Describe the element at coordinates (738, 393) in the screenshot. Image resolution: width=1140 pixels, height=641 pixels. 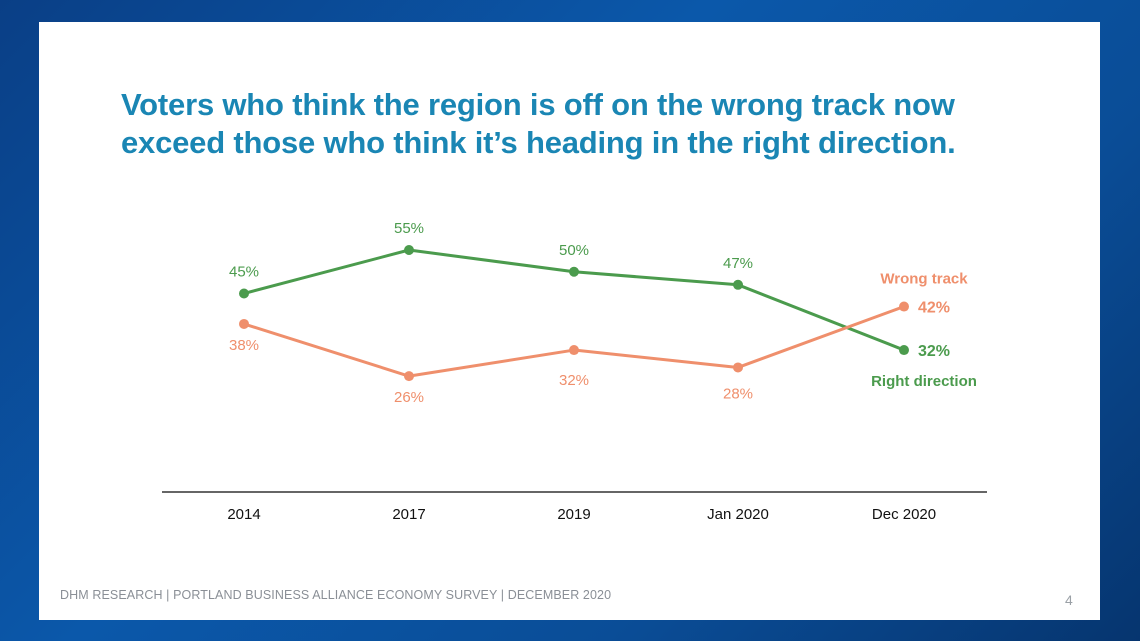
I see `data-label-wrong-track-4: 28%` at that location.